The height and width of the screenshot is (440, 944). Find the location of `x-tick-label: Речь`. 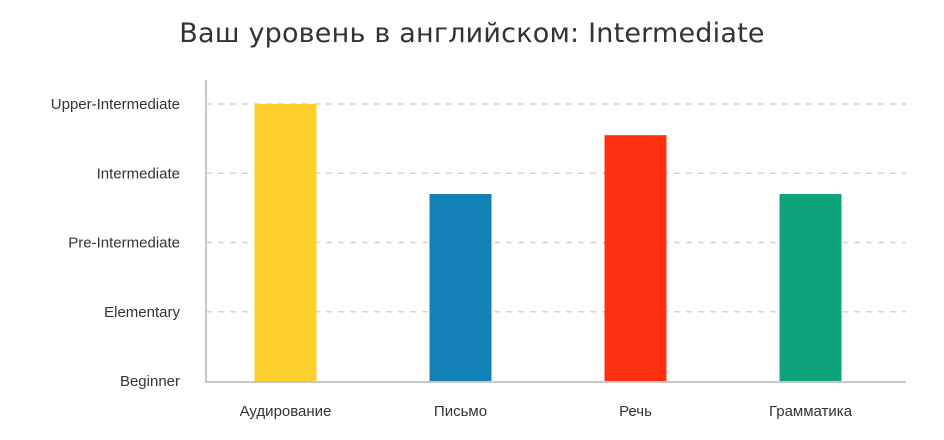

x-tick-label: Речь is located at coordinates (635, 411).